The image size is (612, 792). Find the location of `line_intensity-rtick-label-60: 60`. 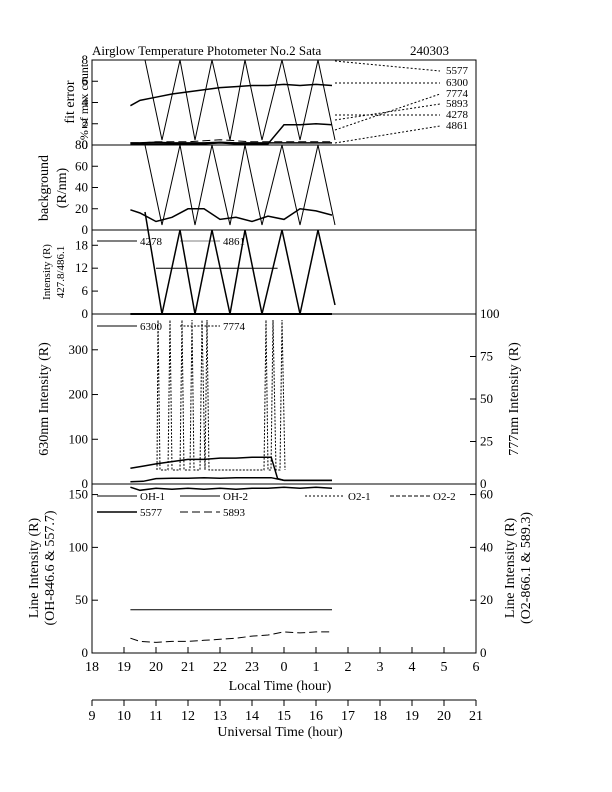

line_intensity-rtick-label-60: 60 is located at coordinates (486, 494).